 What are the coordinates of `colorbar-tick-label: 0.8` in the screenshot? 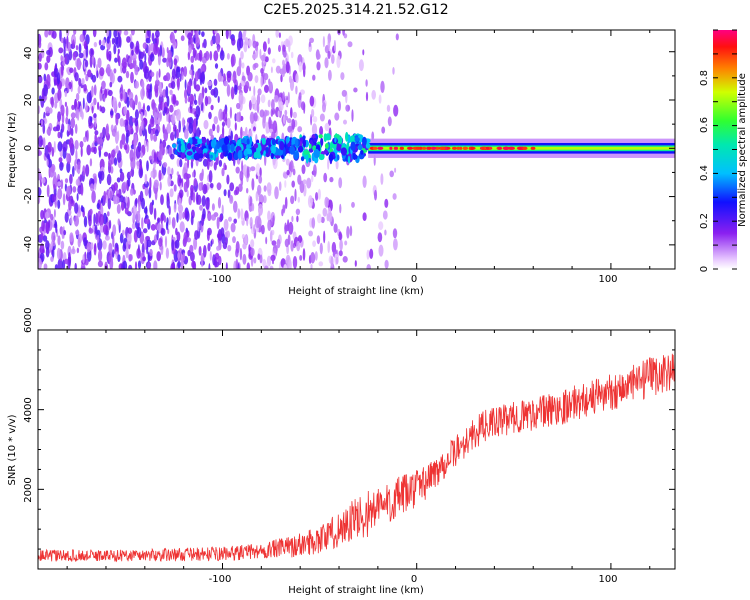 It's located at (704, 78).